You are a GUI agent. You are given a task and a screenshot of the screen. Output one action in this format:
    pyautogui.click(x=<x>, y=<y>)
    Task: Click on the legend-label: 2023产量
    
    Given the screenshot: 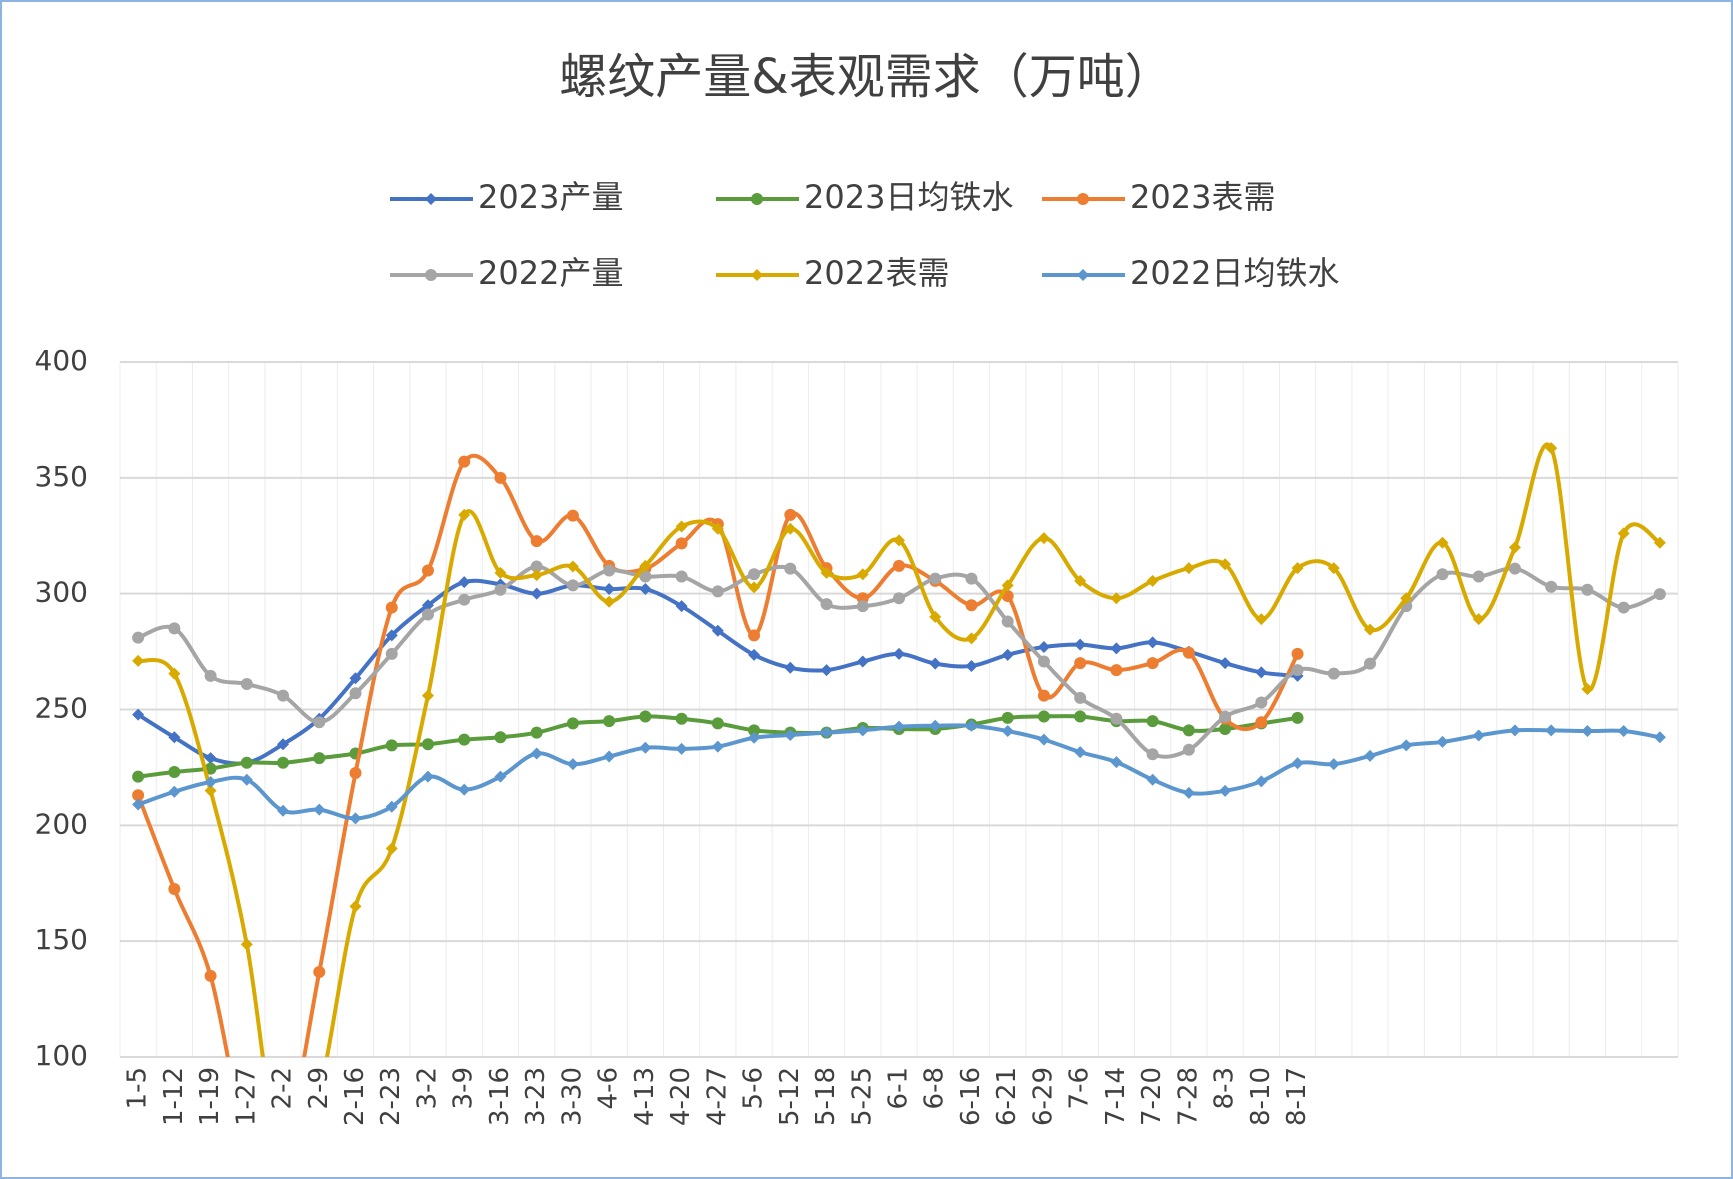 What is the action you would take?
    pyautogui.click(x=550, y=197)
    